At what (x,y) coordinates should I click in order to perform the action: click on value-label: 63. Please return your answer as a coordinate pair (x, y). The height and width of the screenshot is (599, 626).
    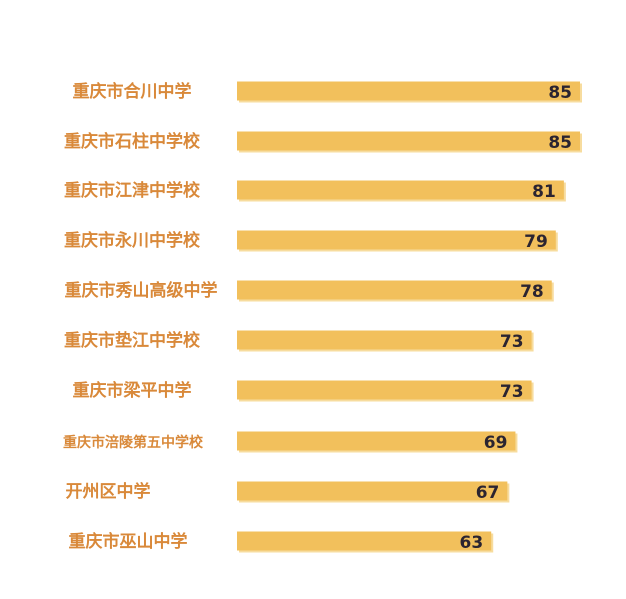
    Looking at the image, I should click on (472, 543).